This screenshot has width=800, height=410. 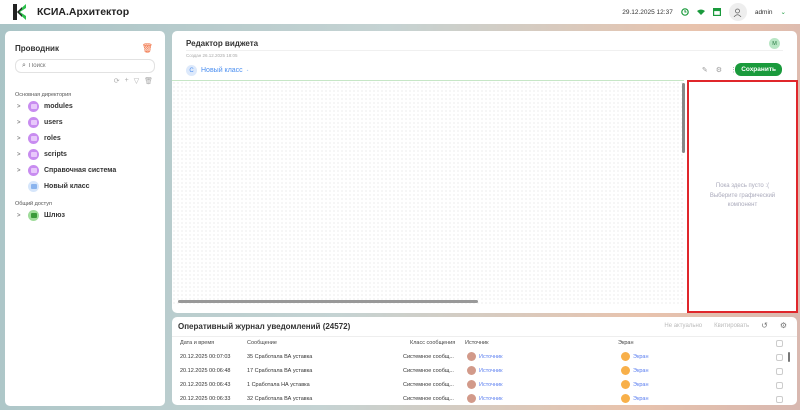 What do you see at coordinates (212, 55) in the screenshot?
I see `created-date: Создан 26.12.2025 18:05` at bounding box center [212, 55].